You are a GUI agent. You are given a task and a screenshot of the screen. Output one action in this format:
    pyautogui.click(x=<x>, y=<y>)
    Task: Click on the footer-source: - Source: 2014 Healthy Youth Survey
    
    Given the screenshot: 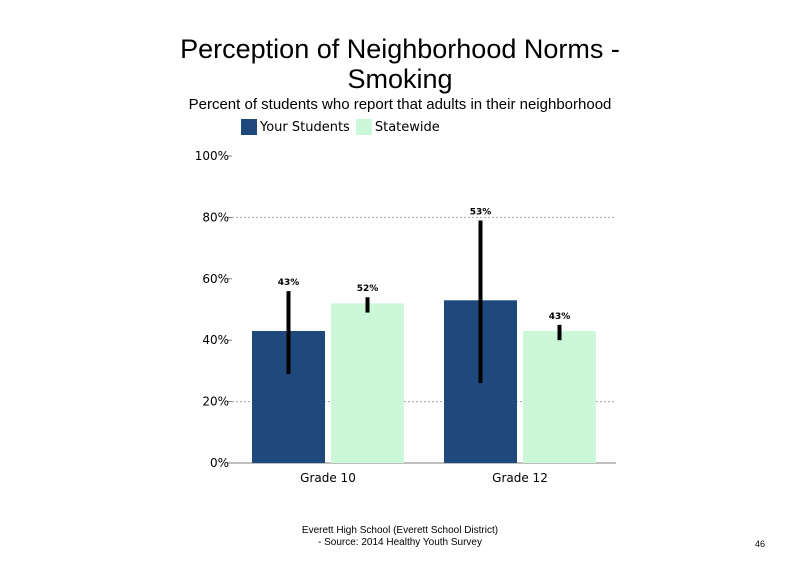 What is the action you would take?
    pyautogui.click(x=400, y=542)
    